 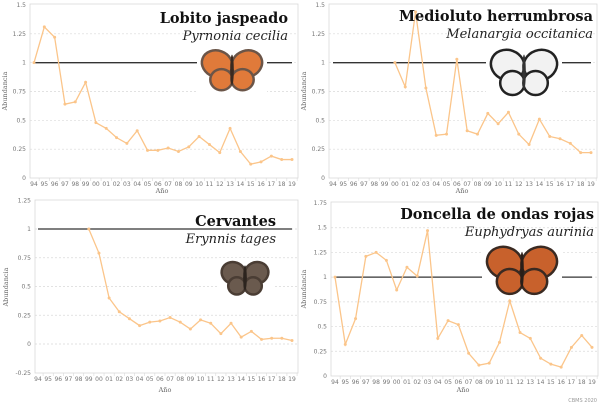 I want to click on series-line, so click(x=463, y=299).